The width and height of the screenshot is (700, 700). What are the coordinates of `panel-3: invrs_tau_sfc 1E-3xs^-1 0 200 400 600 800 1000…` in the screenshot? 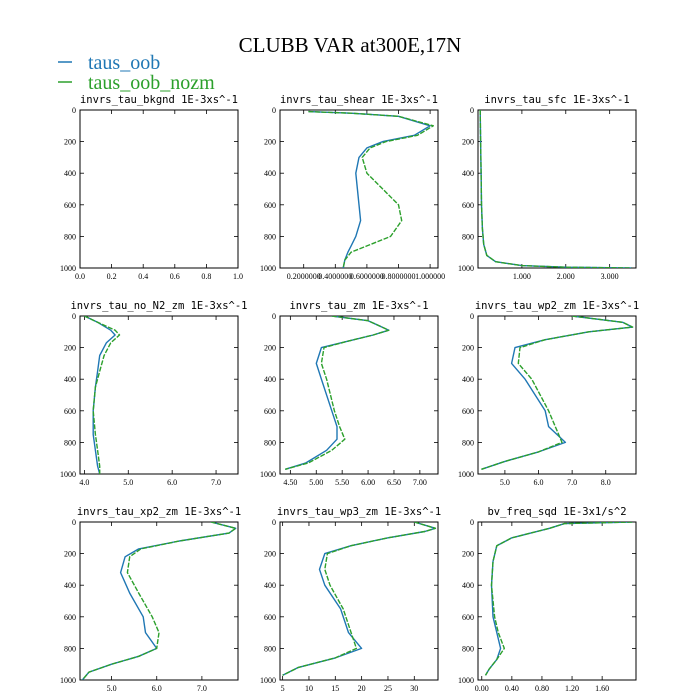 It's located at (547, 187).